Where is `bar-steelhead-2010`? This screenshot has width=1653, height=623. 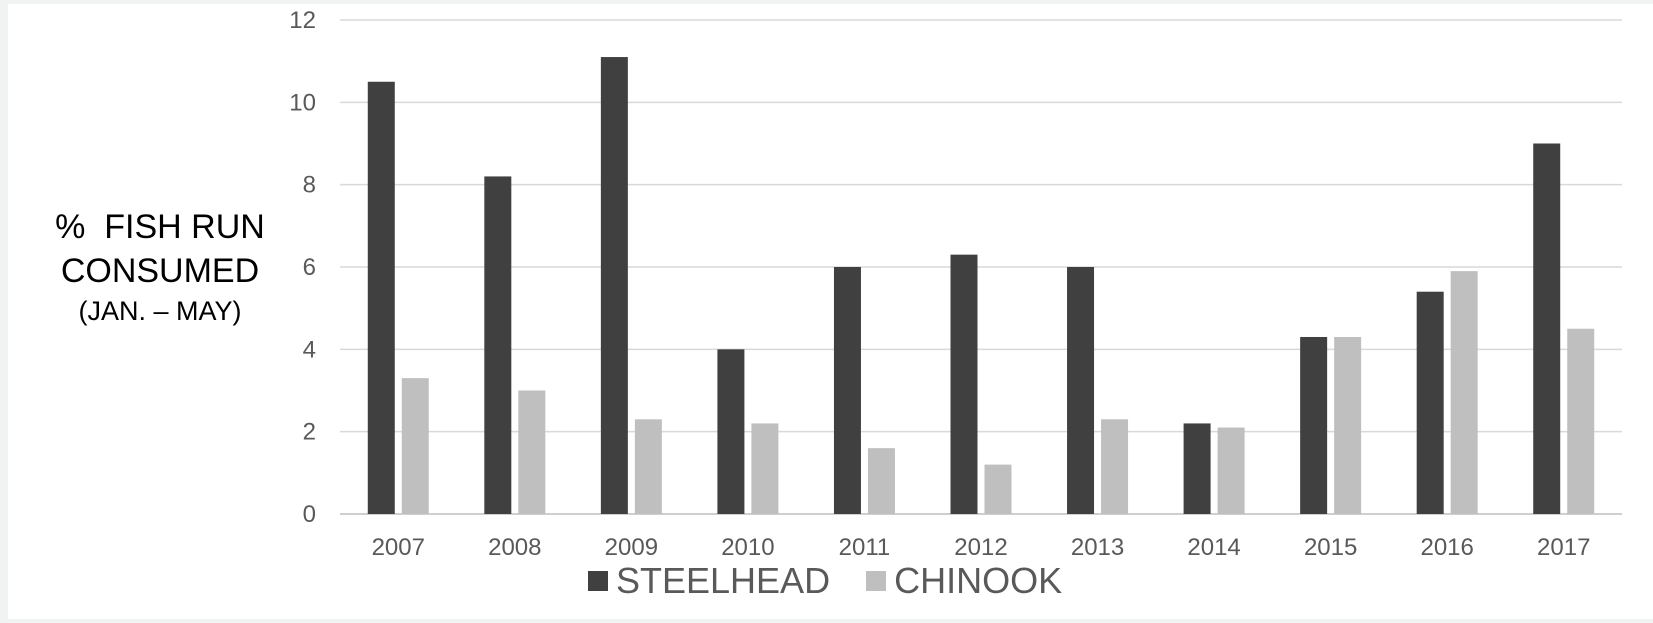 bar-steelhead-2010 is located at coordinates (731, 431).